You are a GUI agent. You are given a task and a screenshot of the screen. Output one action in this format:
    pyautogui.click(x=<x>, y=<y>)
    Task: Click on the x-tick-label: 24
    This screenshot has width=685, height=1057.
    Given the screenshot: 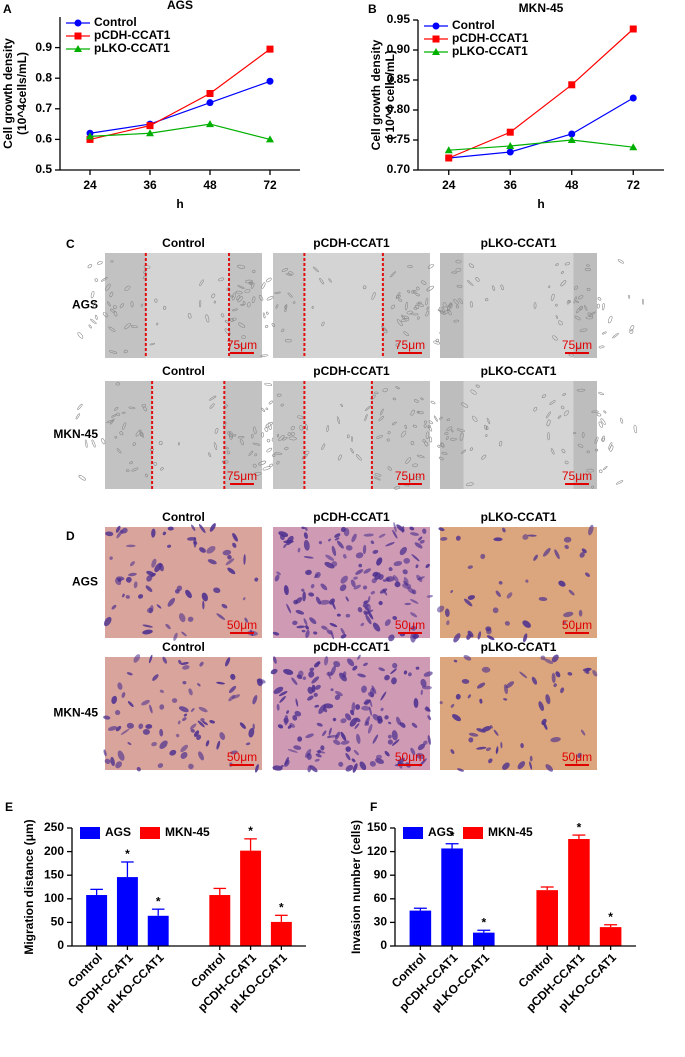 What is the action you would take?
    pyautogui.click(x=90, y=185)
    